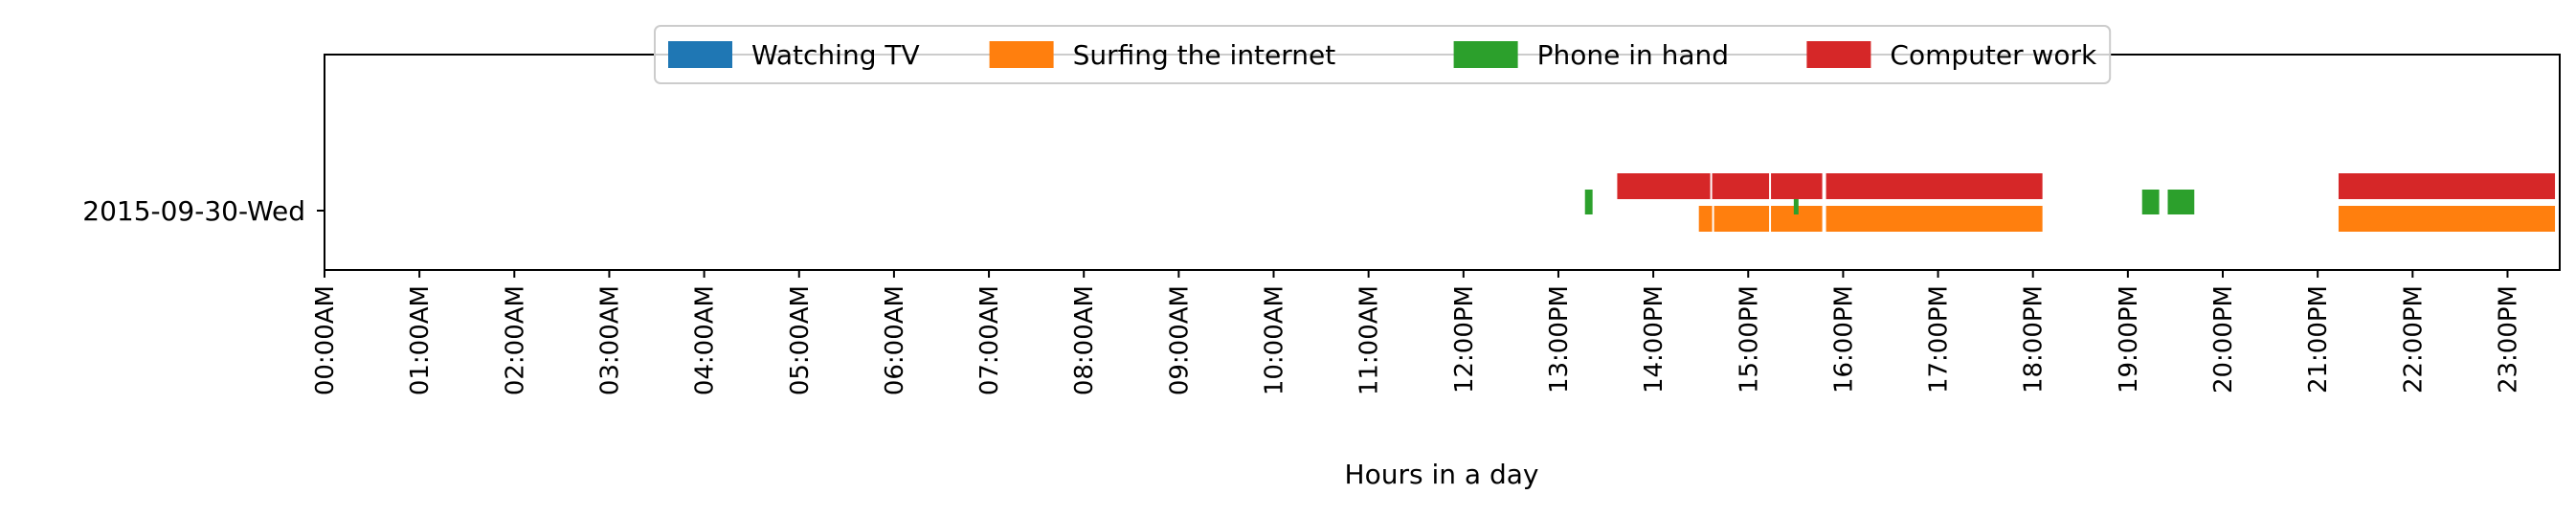 This screenshot has height=517, width=2576. Describe the element at coordinates (801, 340) in the screenshot. I see `x-tick-label: 05:00AM` at that location.